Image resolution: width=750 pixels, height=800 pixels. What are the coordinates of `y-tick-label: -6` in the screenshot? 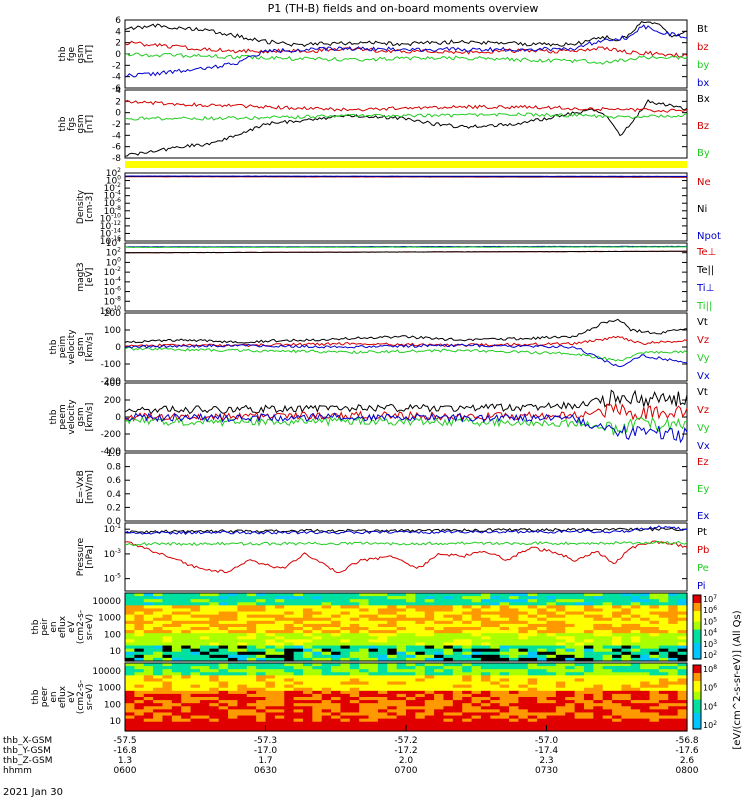 It's located at (116, 148).